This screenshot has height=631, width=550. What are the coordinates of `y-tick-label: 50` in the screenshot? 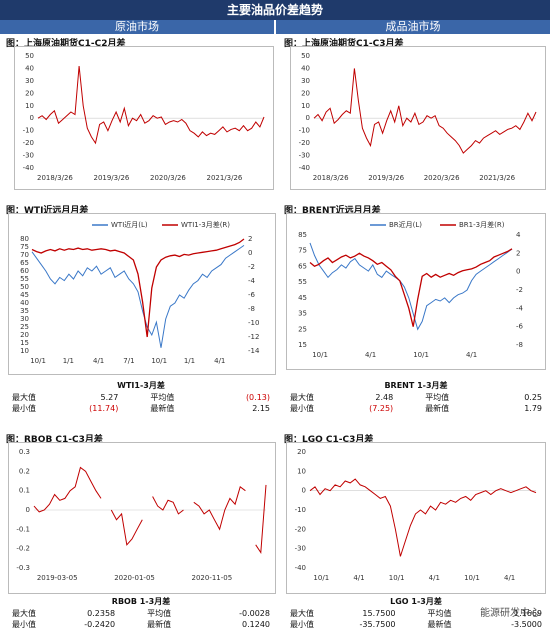 It's located at (29, 56).